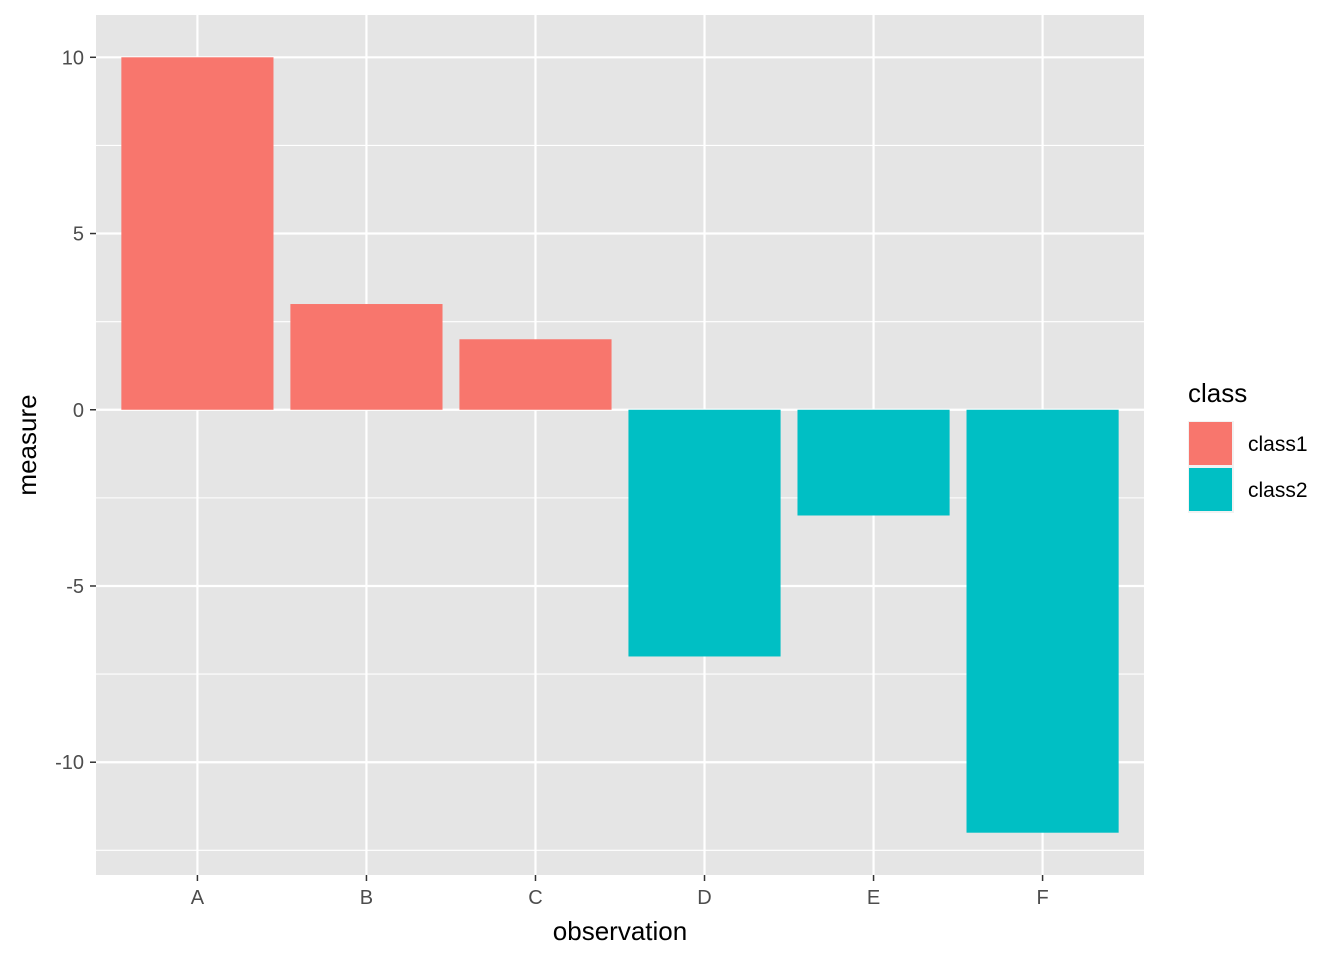 The width and height of the screenshot is (1344, 960). What do you see at coordinates (1278, 444) in the screenshot?
I see `legend-label-class1: class1` at bounding box center [1278, 444].